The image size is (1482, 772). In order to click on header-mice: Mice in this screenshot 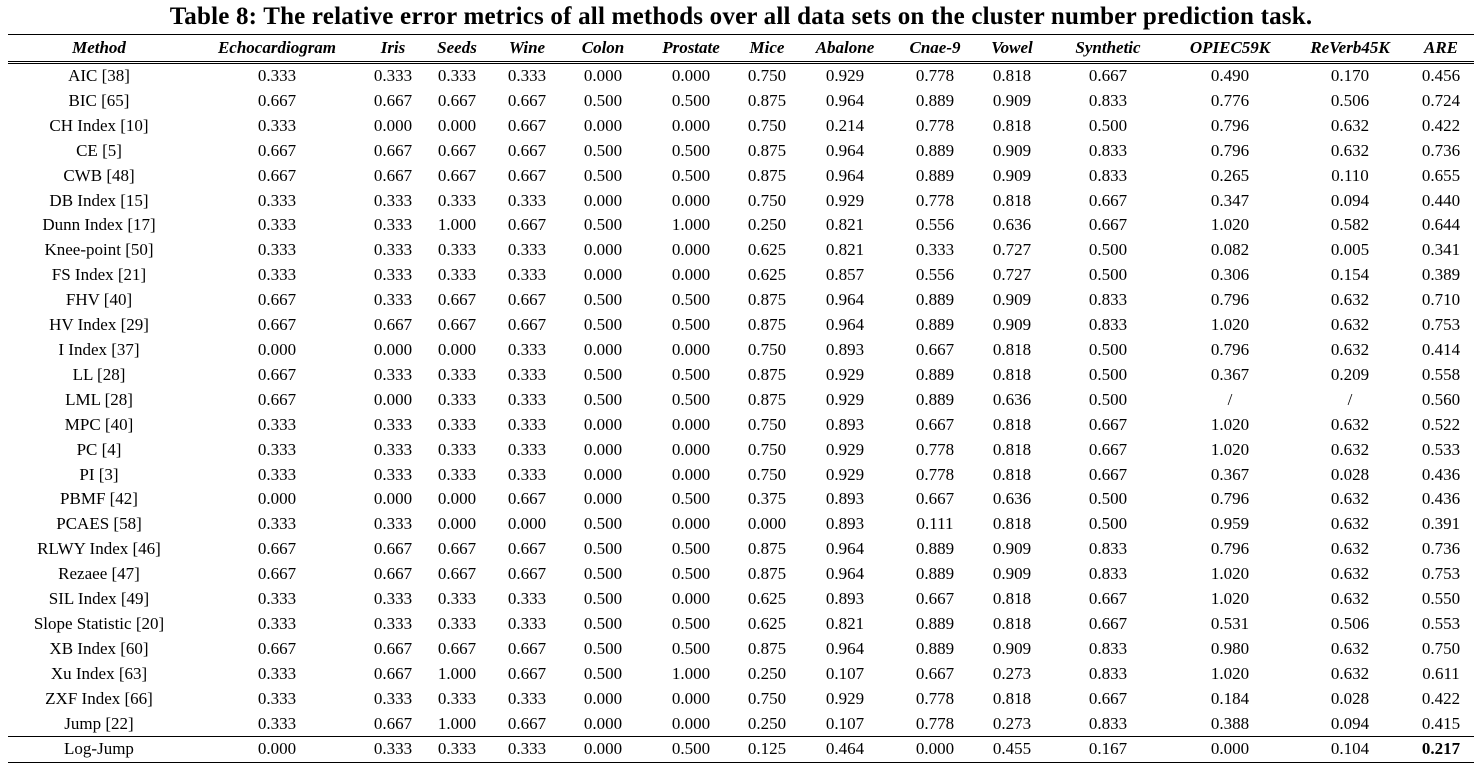, I will do `click(767, 49)`.